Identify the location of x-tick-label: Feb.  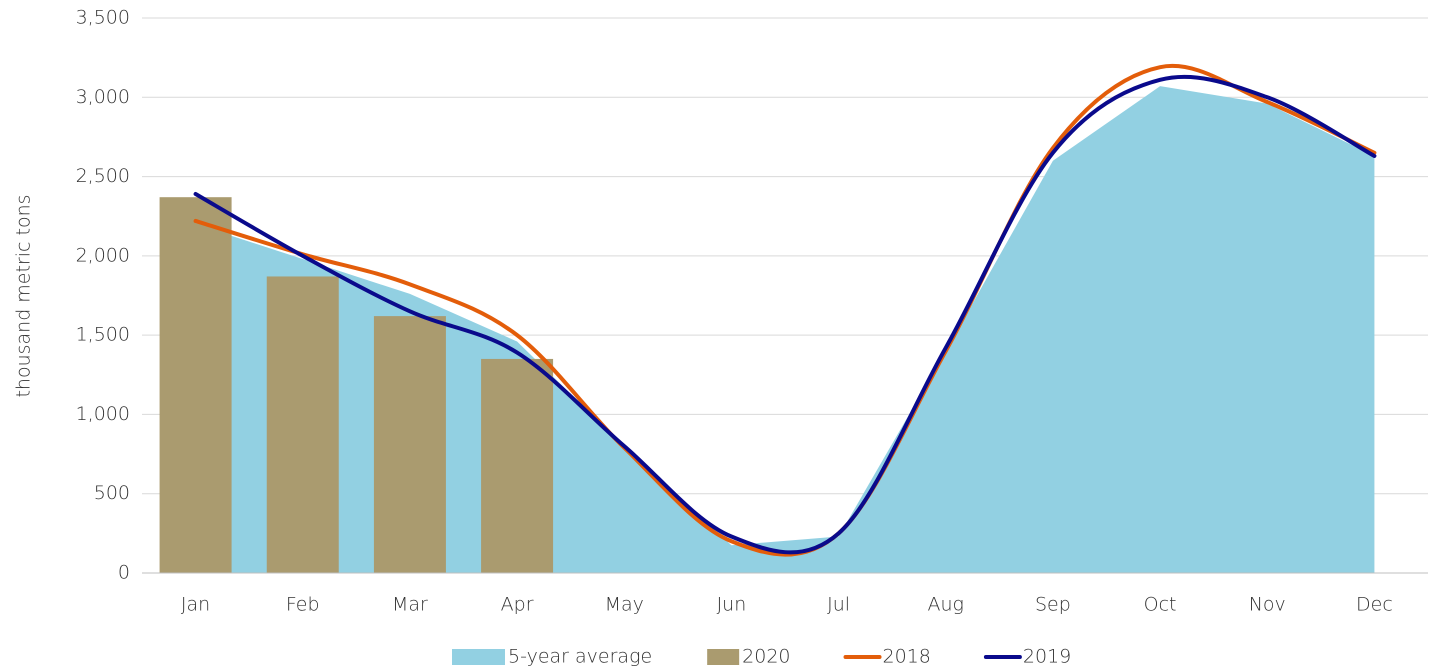
(303, 605).